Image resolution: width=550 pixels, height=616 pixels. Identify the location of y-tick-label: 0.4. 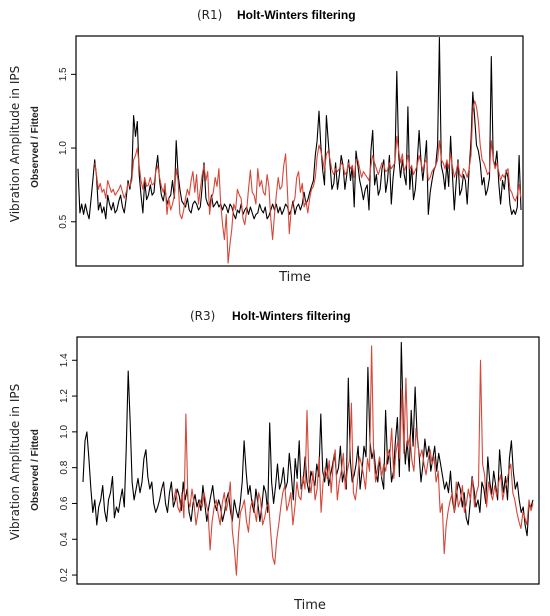
(64, 539).